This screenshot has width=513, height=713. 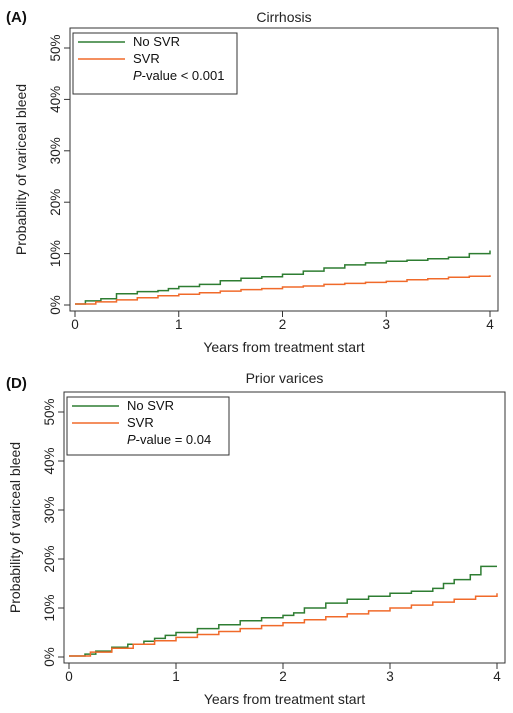 What do you see at coordinates (285, 378) in the screenshot?
I see `chart-title: Prior varices` at bounding box center [285, 378].